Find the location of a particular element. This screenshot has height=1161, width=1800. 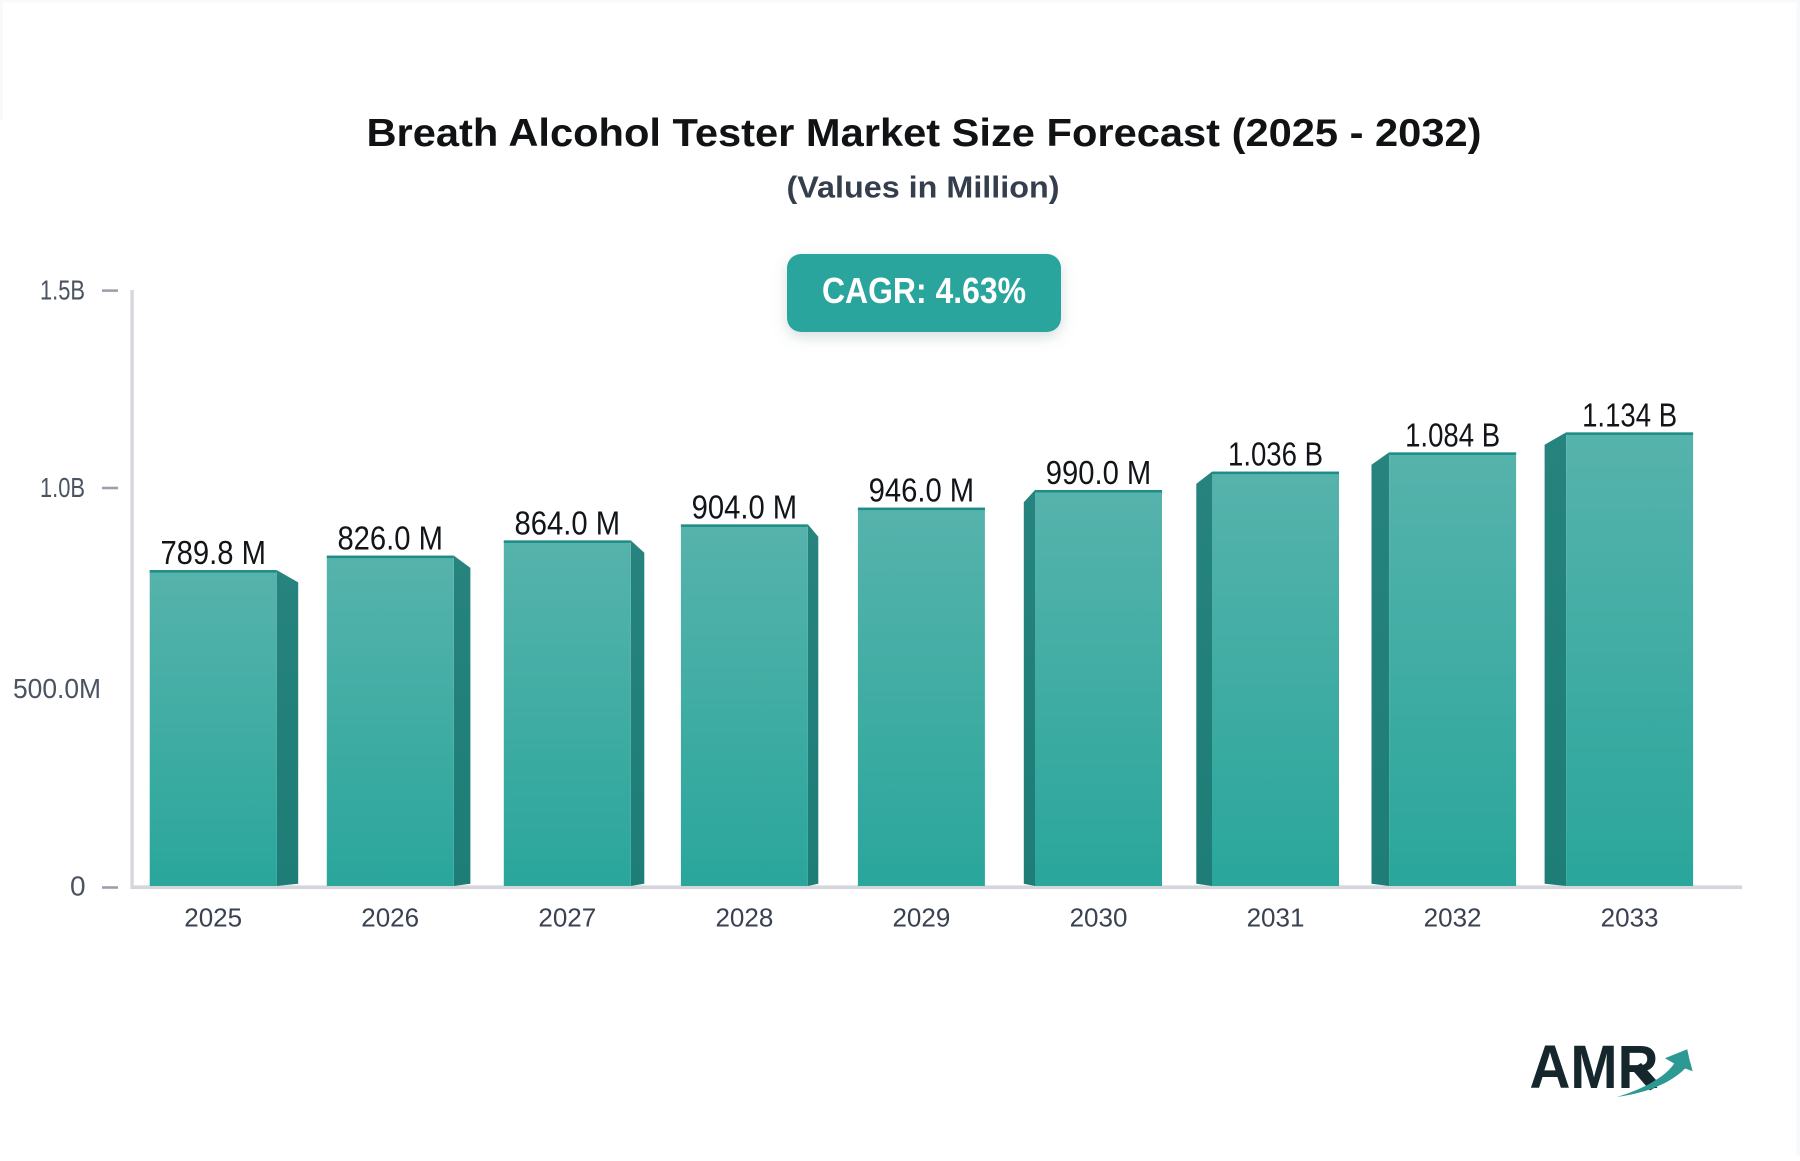

svg-text: 864.0 M is located at coordinates (568, 522).